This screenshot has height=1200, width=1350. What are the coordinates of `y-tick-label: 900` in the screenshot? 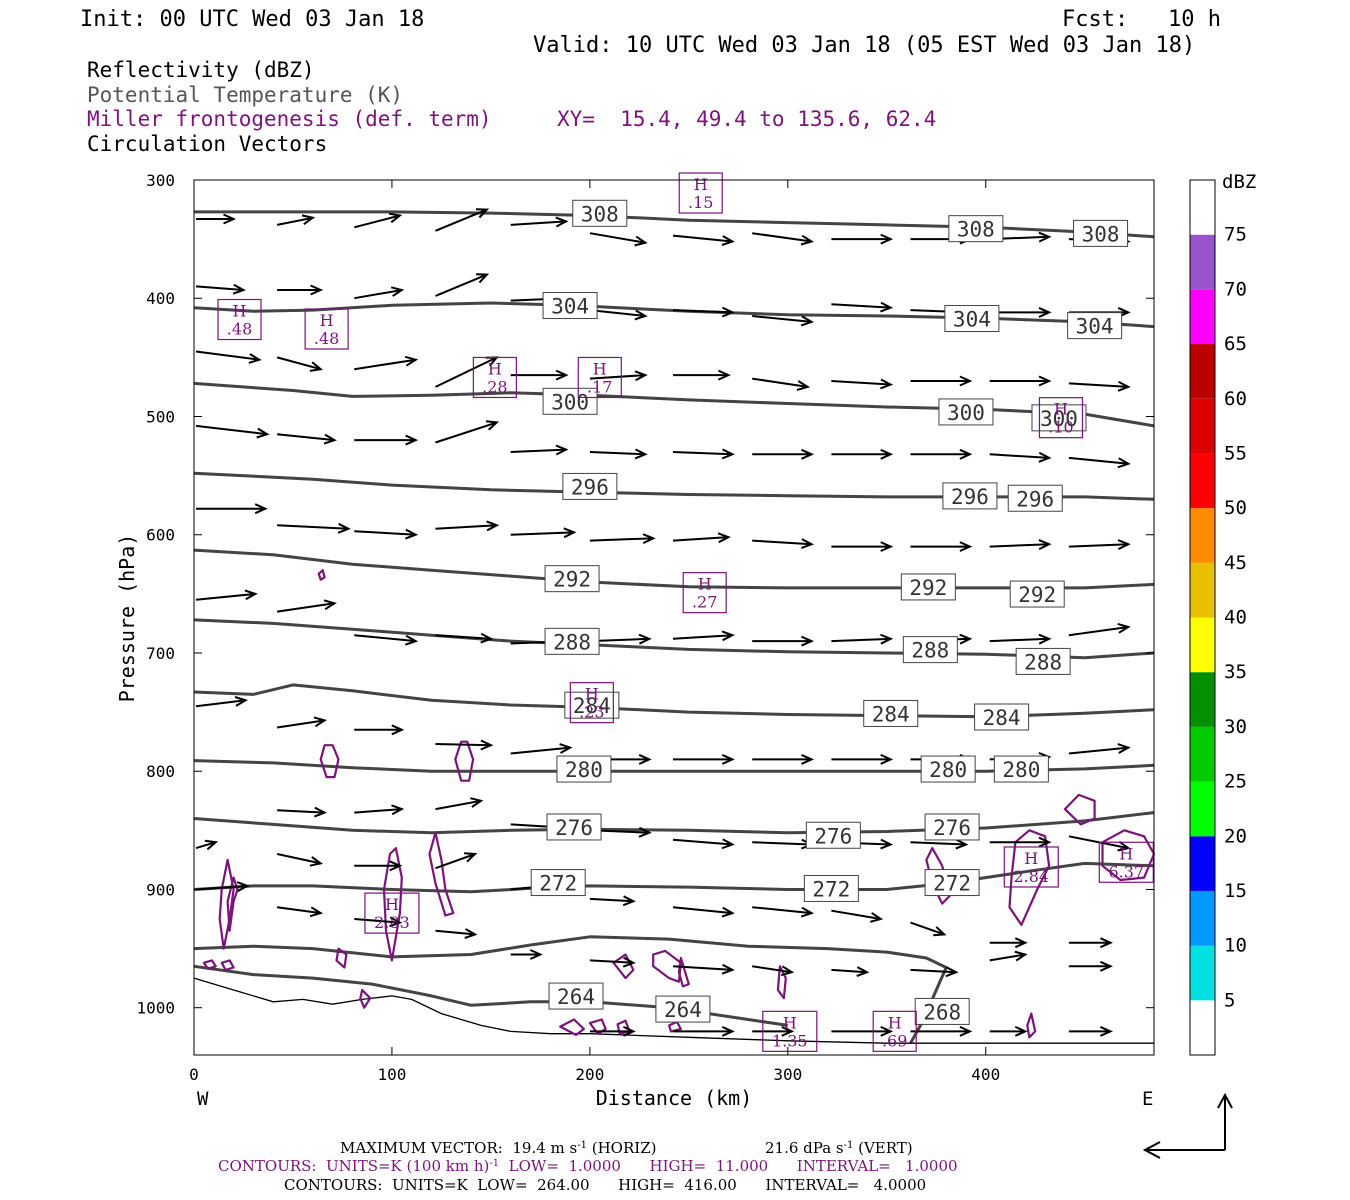 It's located at (160, 889).